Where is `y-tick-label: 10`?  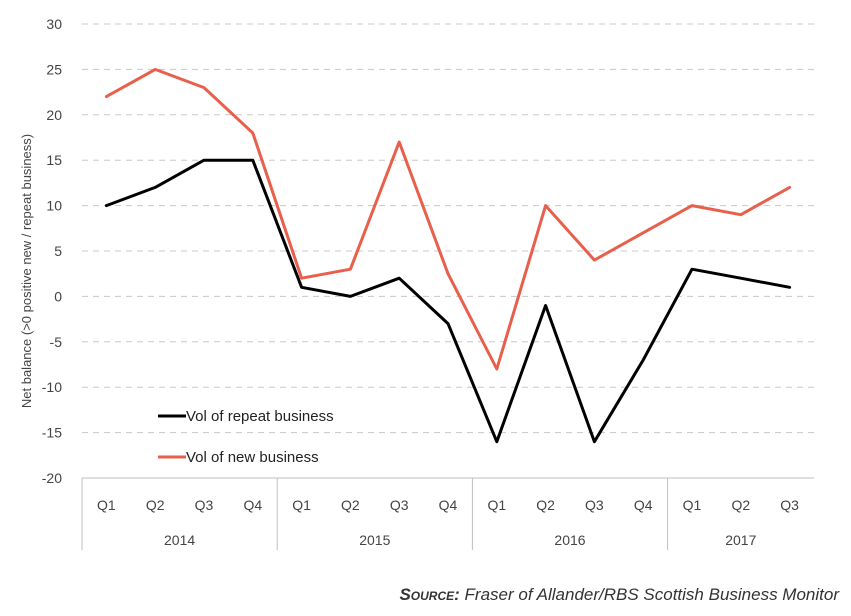 y-tick-label: 10 is located at coordinates (54, 206).